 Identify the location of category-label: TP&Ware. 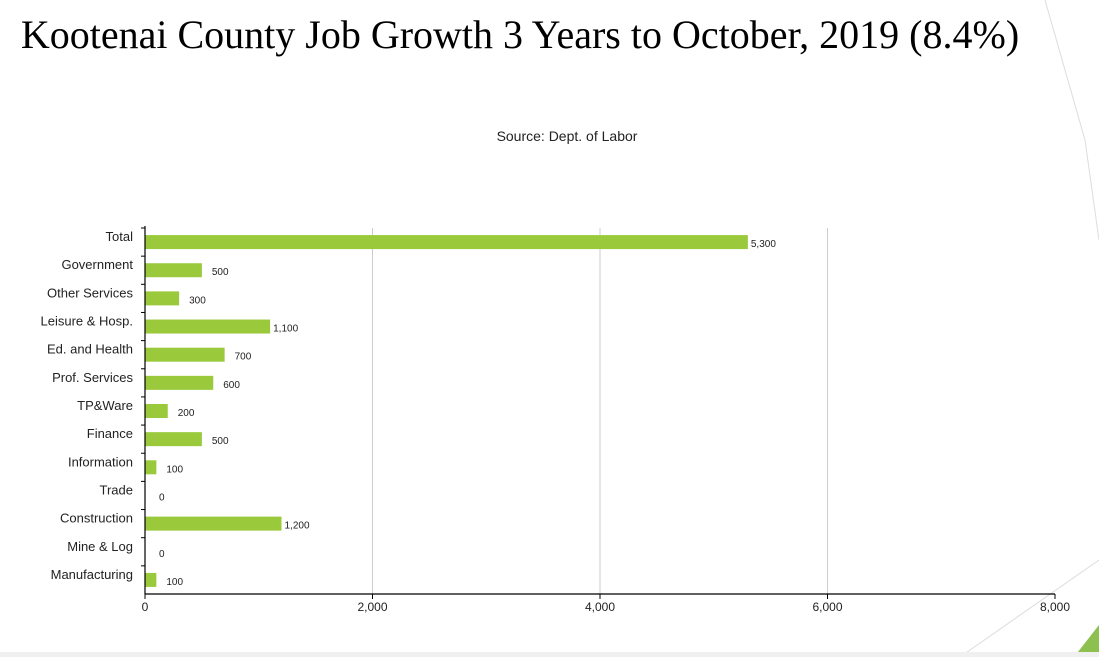
(105, 405).